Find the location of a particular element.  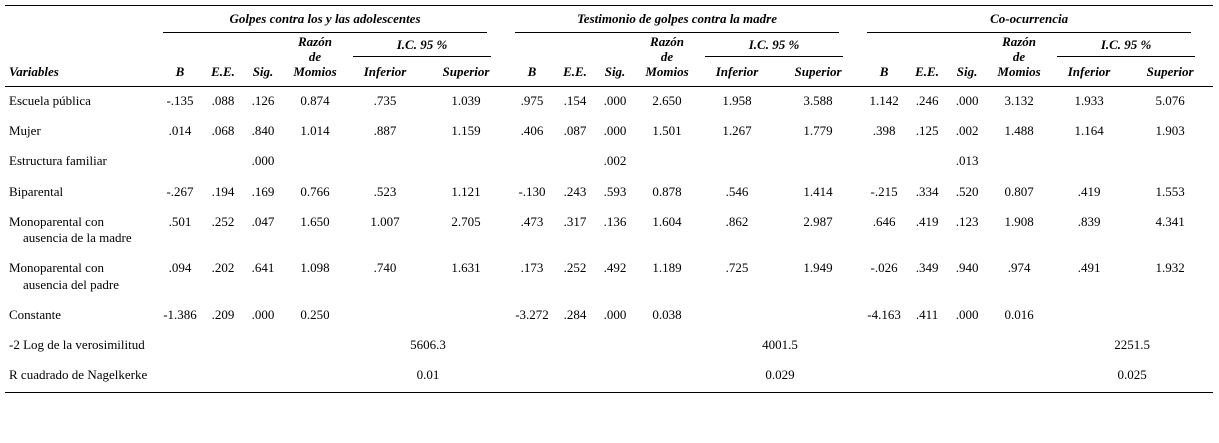

summary-value: 5606.3 is located at coordinates (428, 345).